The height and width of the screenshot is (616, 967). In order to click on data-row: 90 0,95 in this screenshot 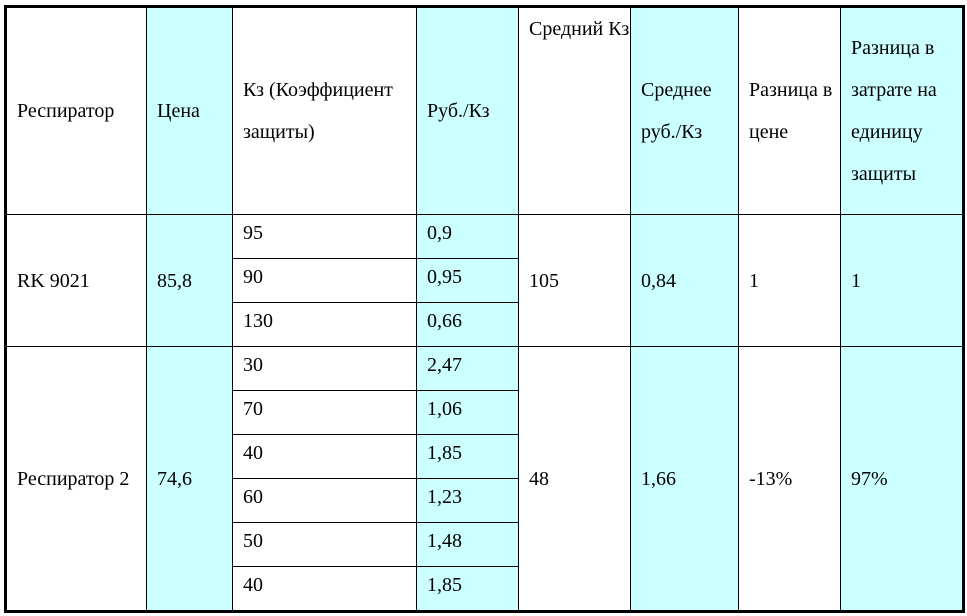, I will do `click(485, 280)`.